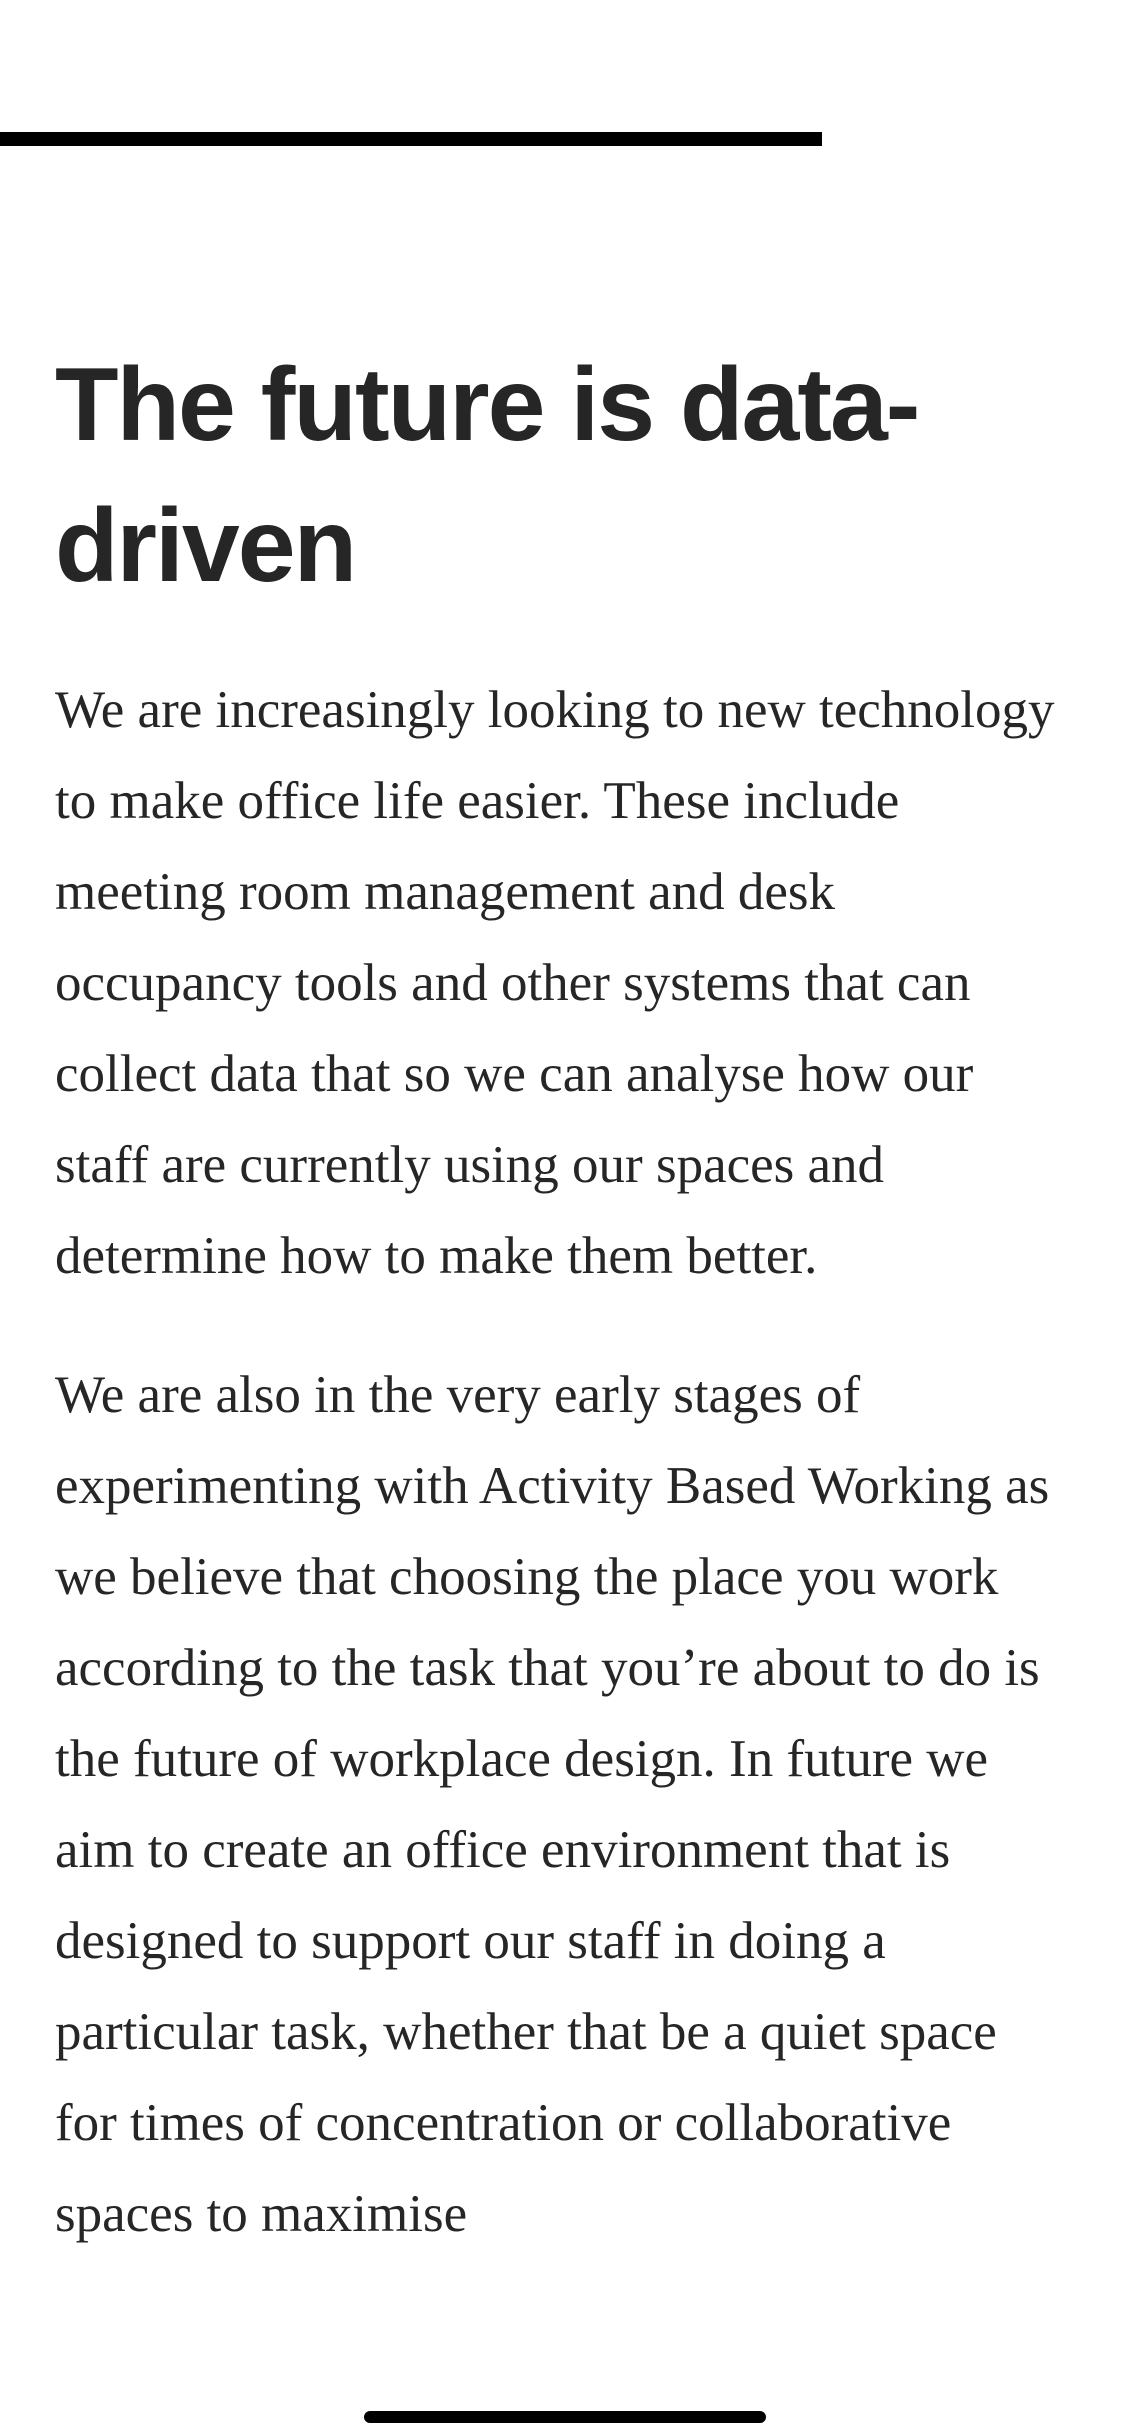  I want to click on home-indicator, so click(565, 2417).